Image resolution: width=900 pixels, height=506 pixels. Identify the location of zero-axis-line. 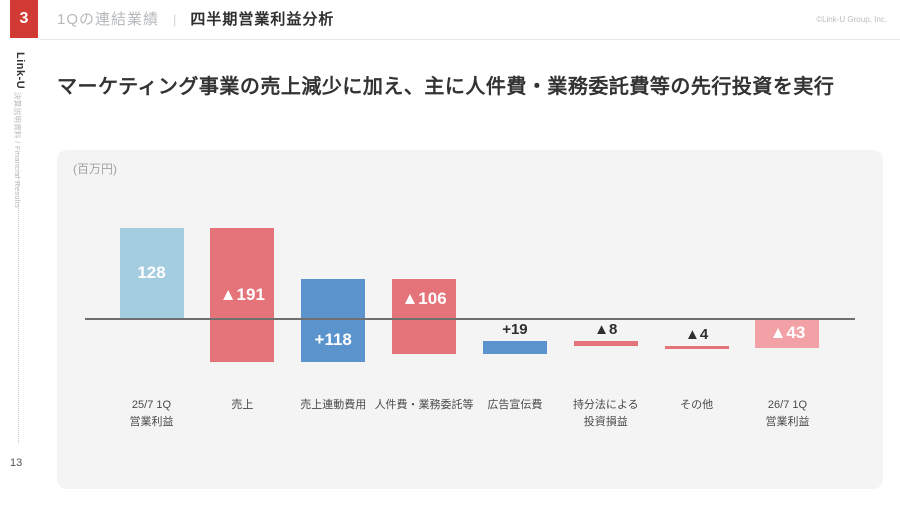
(470, 318).